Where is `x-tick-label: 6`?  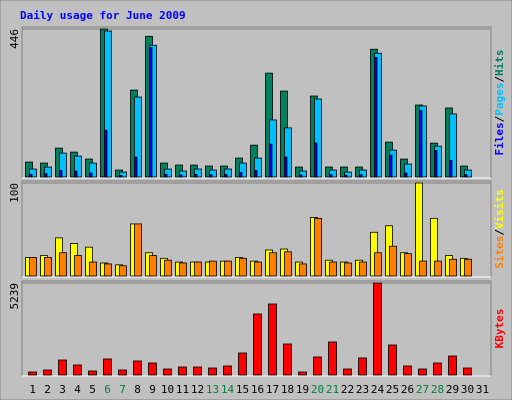
x-tick-label: 6 is located at coordinates (107, 389).